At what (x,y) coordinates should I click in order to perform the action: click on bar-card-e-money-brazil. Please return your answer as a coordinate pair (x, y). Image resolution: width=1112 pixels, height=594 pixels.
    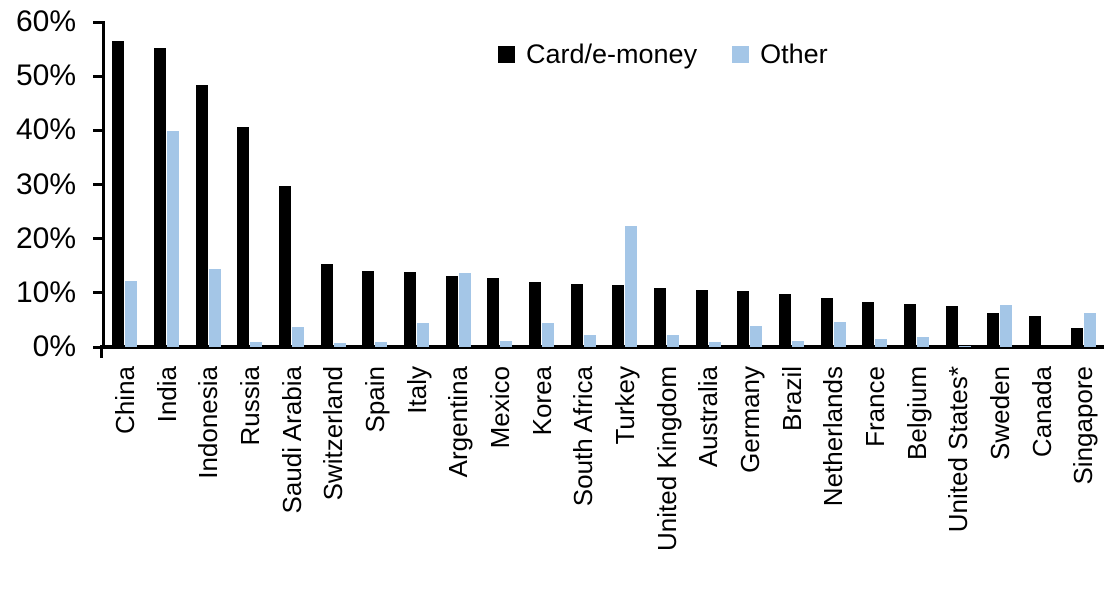
    Looking at the image, I should click on (785, 320).